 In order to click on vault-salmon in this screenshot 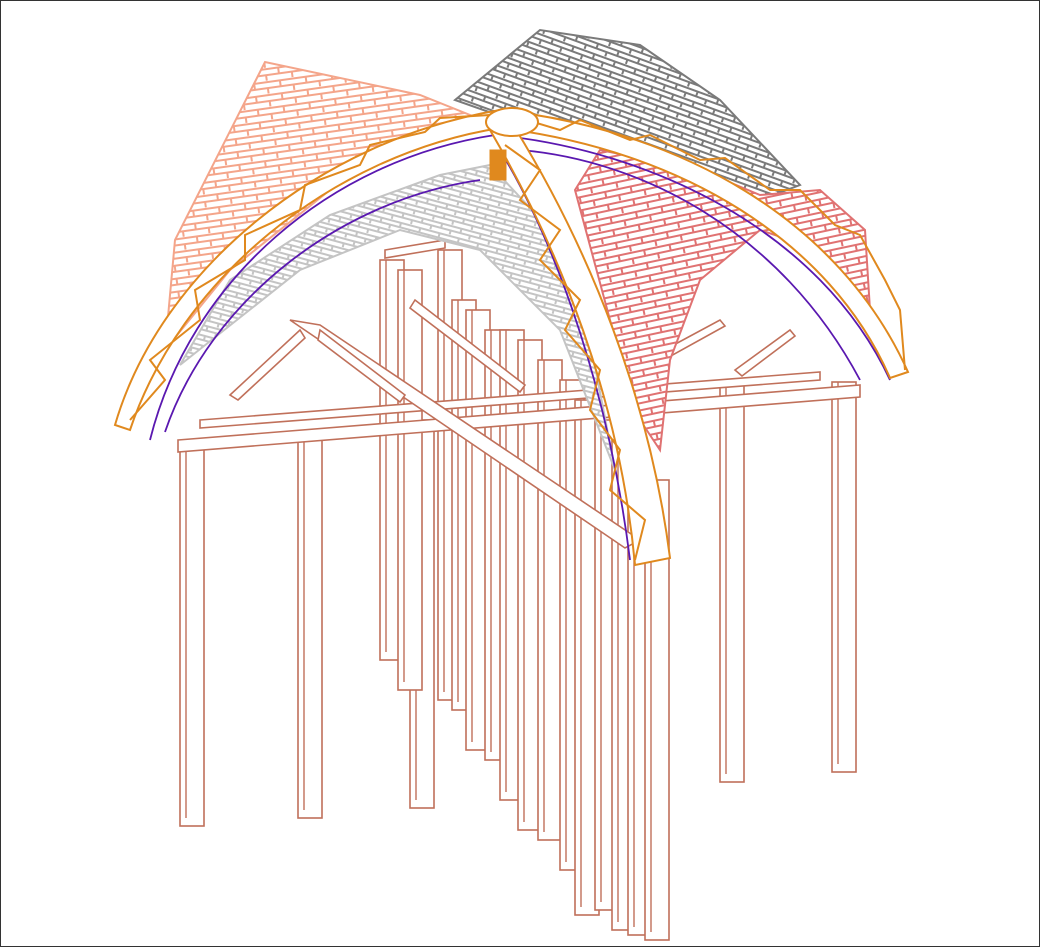, I will do `click(318, 207)`.